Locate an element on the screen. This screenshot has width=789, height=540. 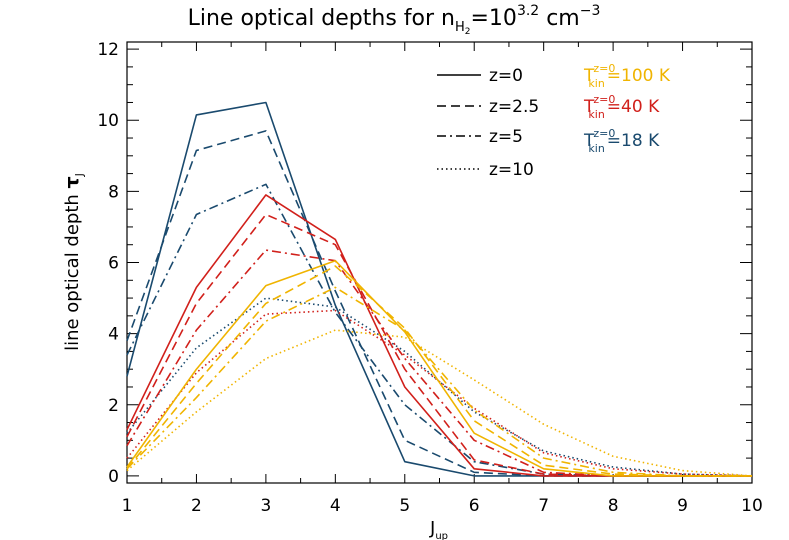
y-tick-label: 10 is located at coordinates (108, 121).